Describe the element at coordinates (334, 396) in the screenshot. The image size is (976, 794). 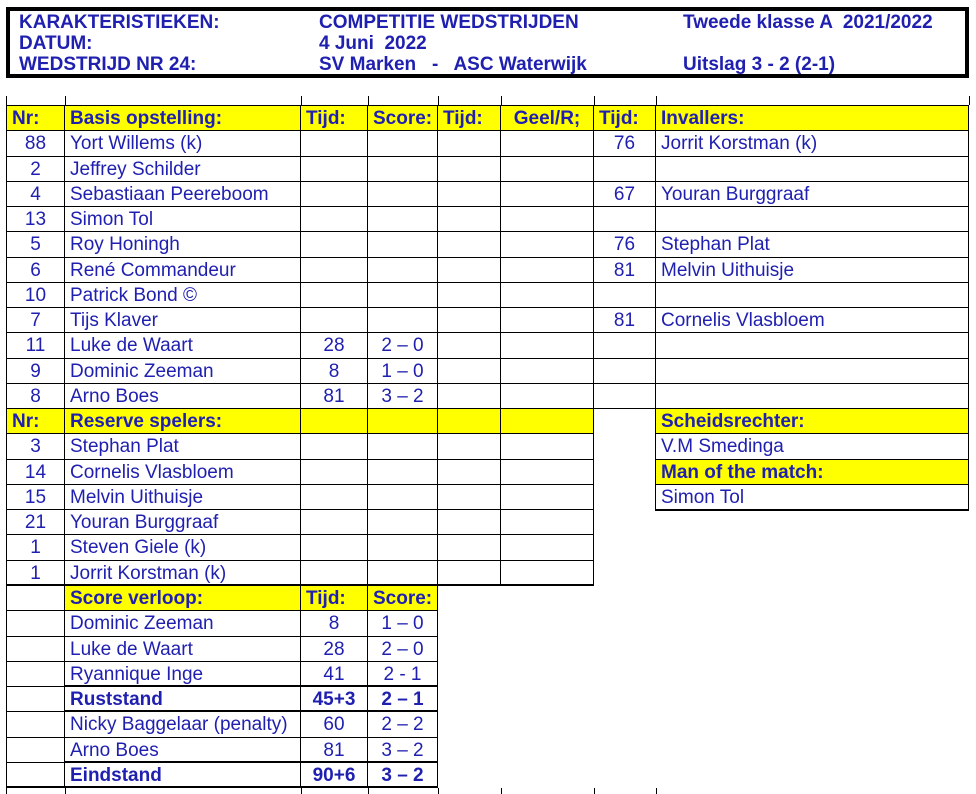
I see `goal-time-cell: 81` at that location.